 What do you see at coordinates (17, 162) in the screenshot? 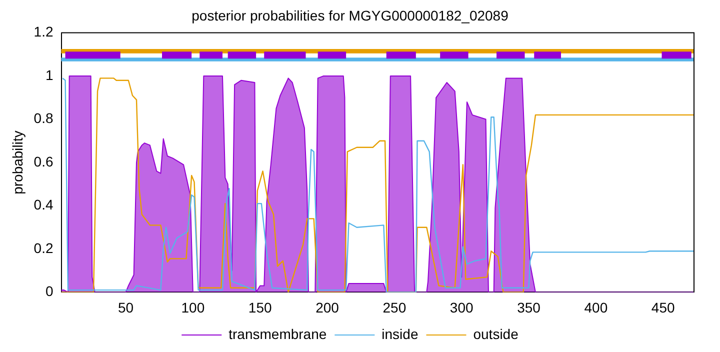
I see `y-axis-title: probability` at bounding box center [17, 162].